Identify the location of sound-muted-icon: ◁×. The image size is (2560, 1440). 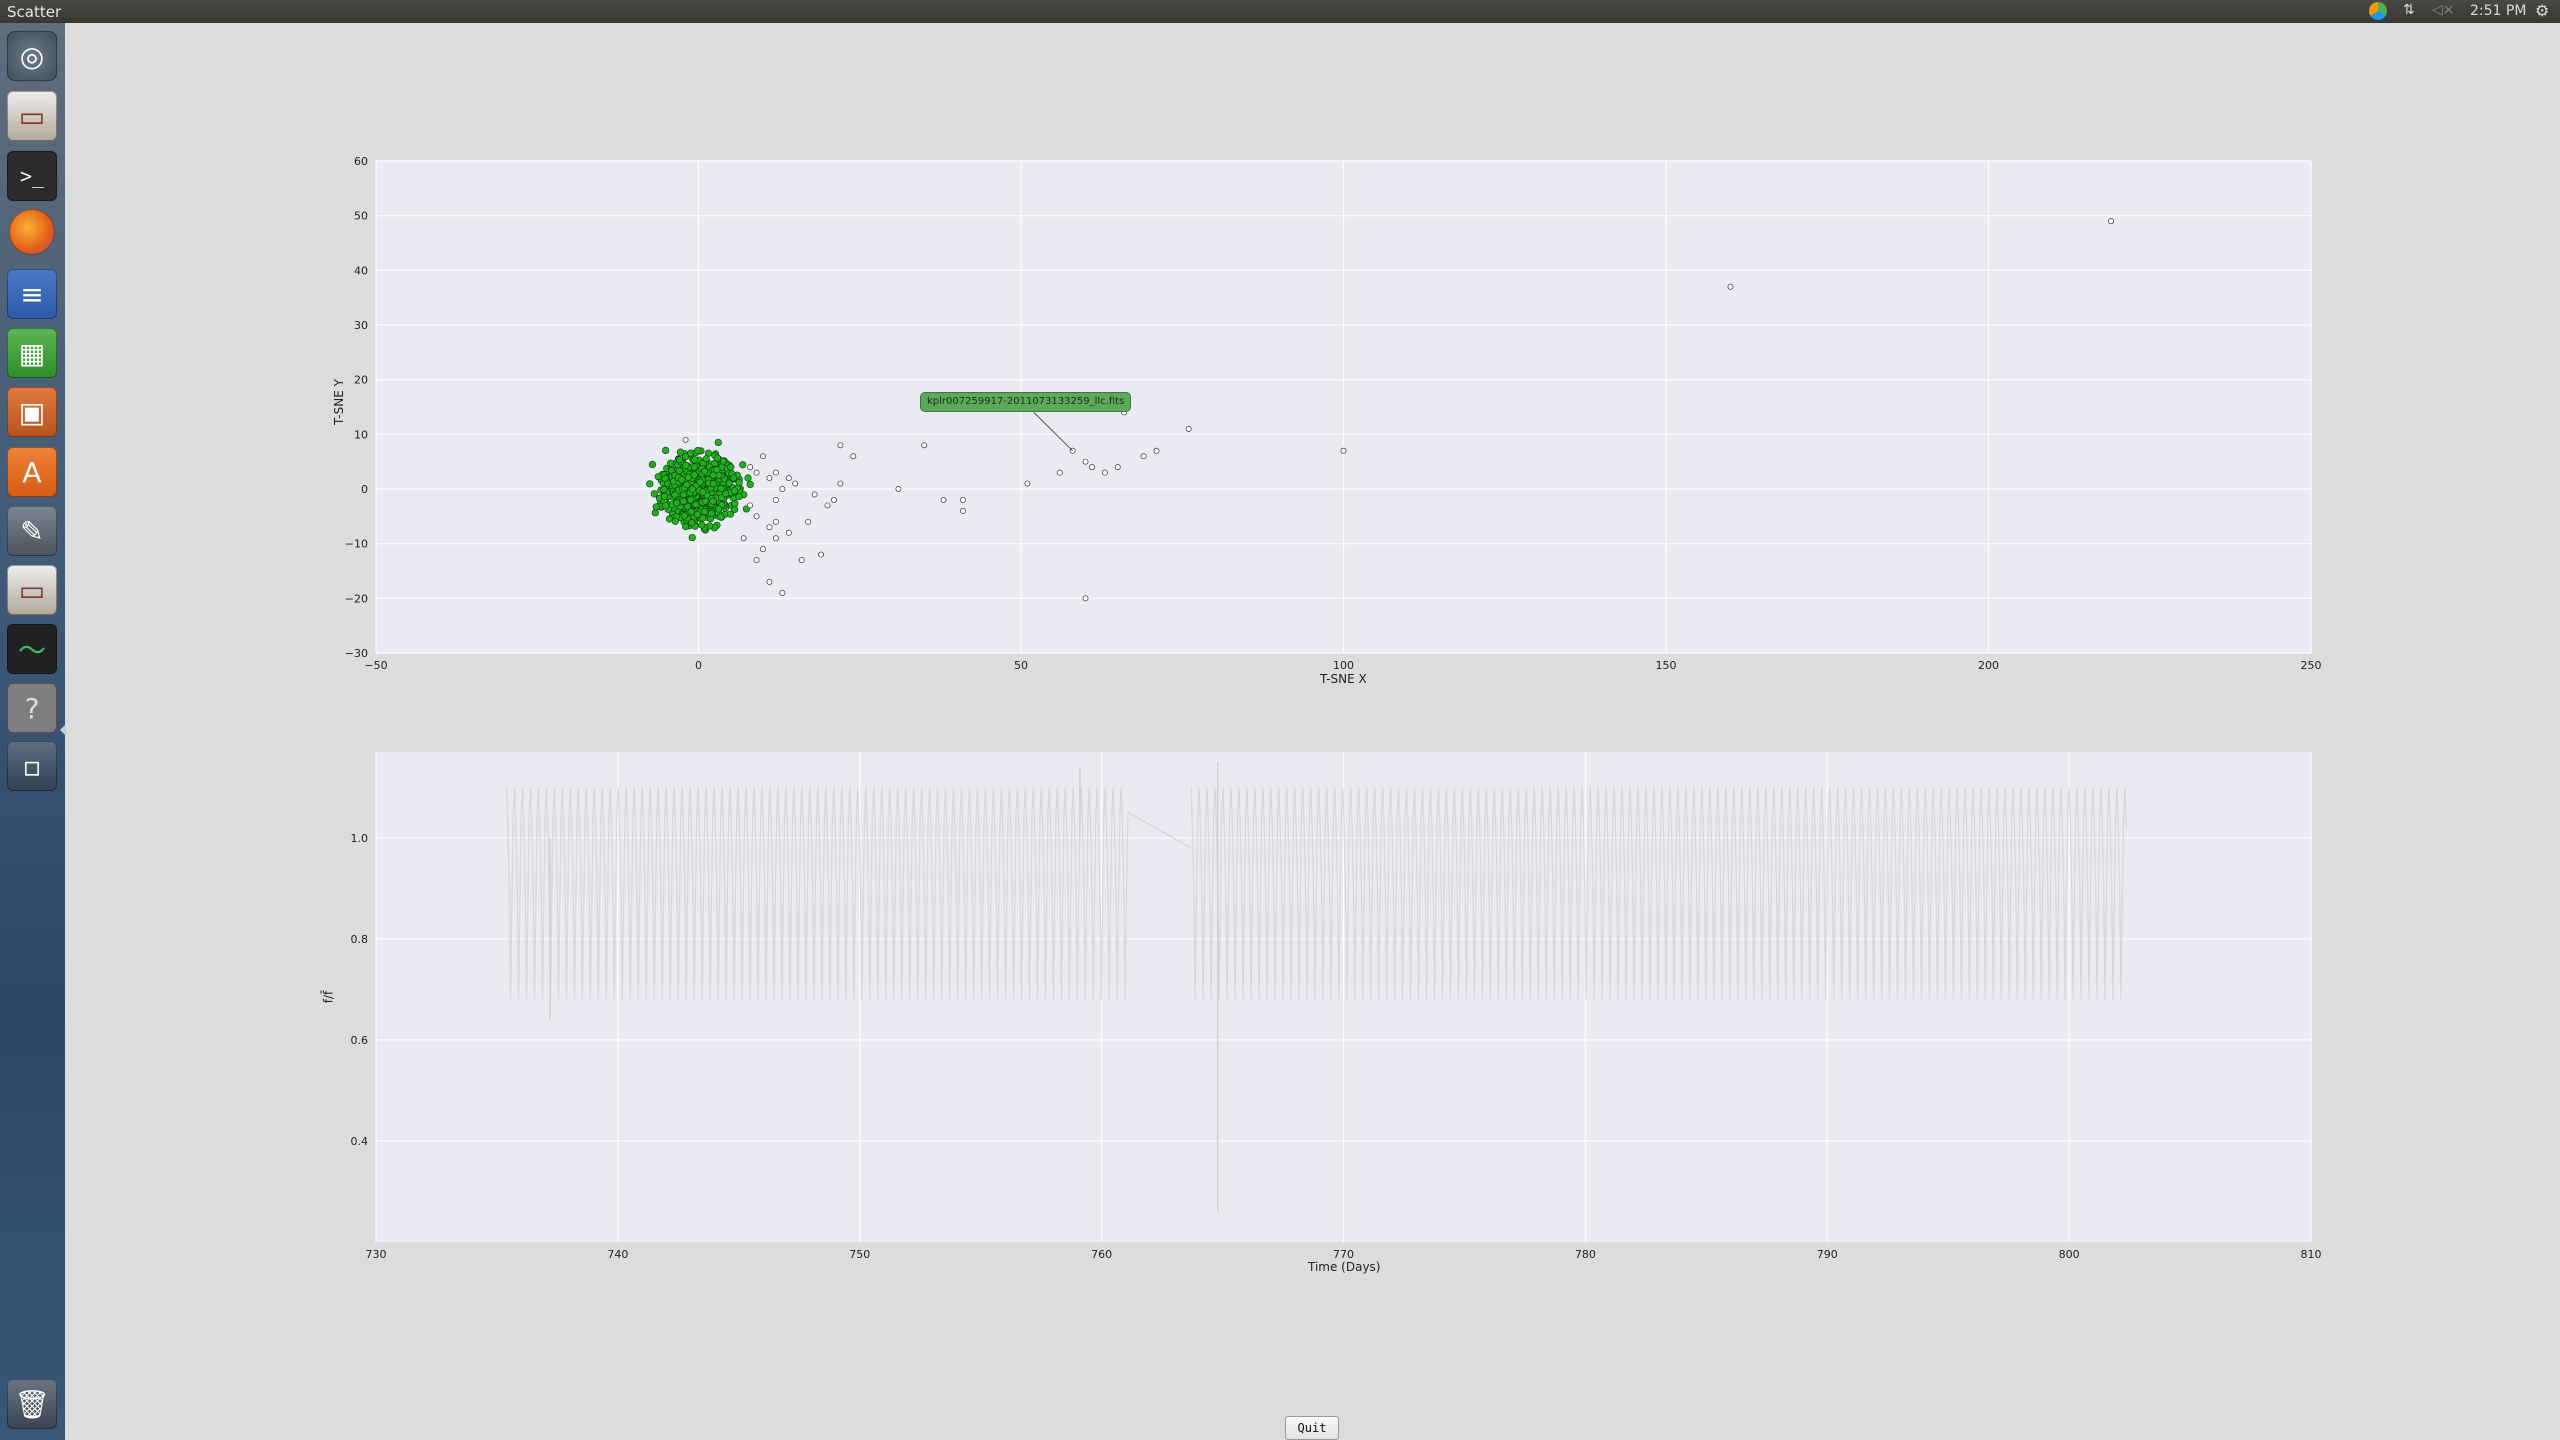
(2443, 10).